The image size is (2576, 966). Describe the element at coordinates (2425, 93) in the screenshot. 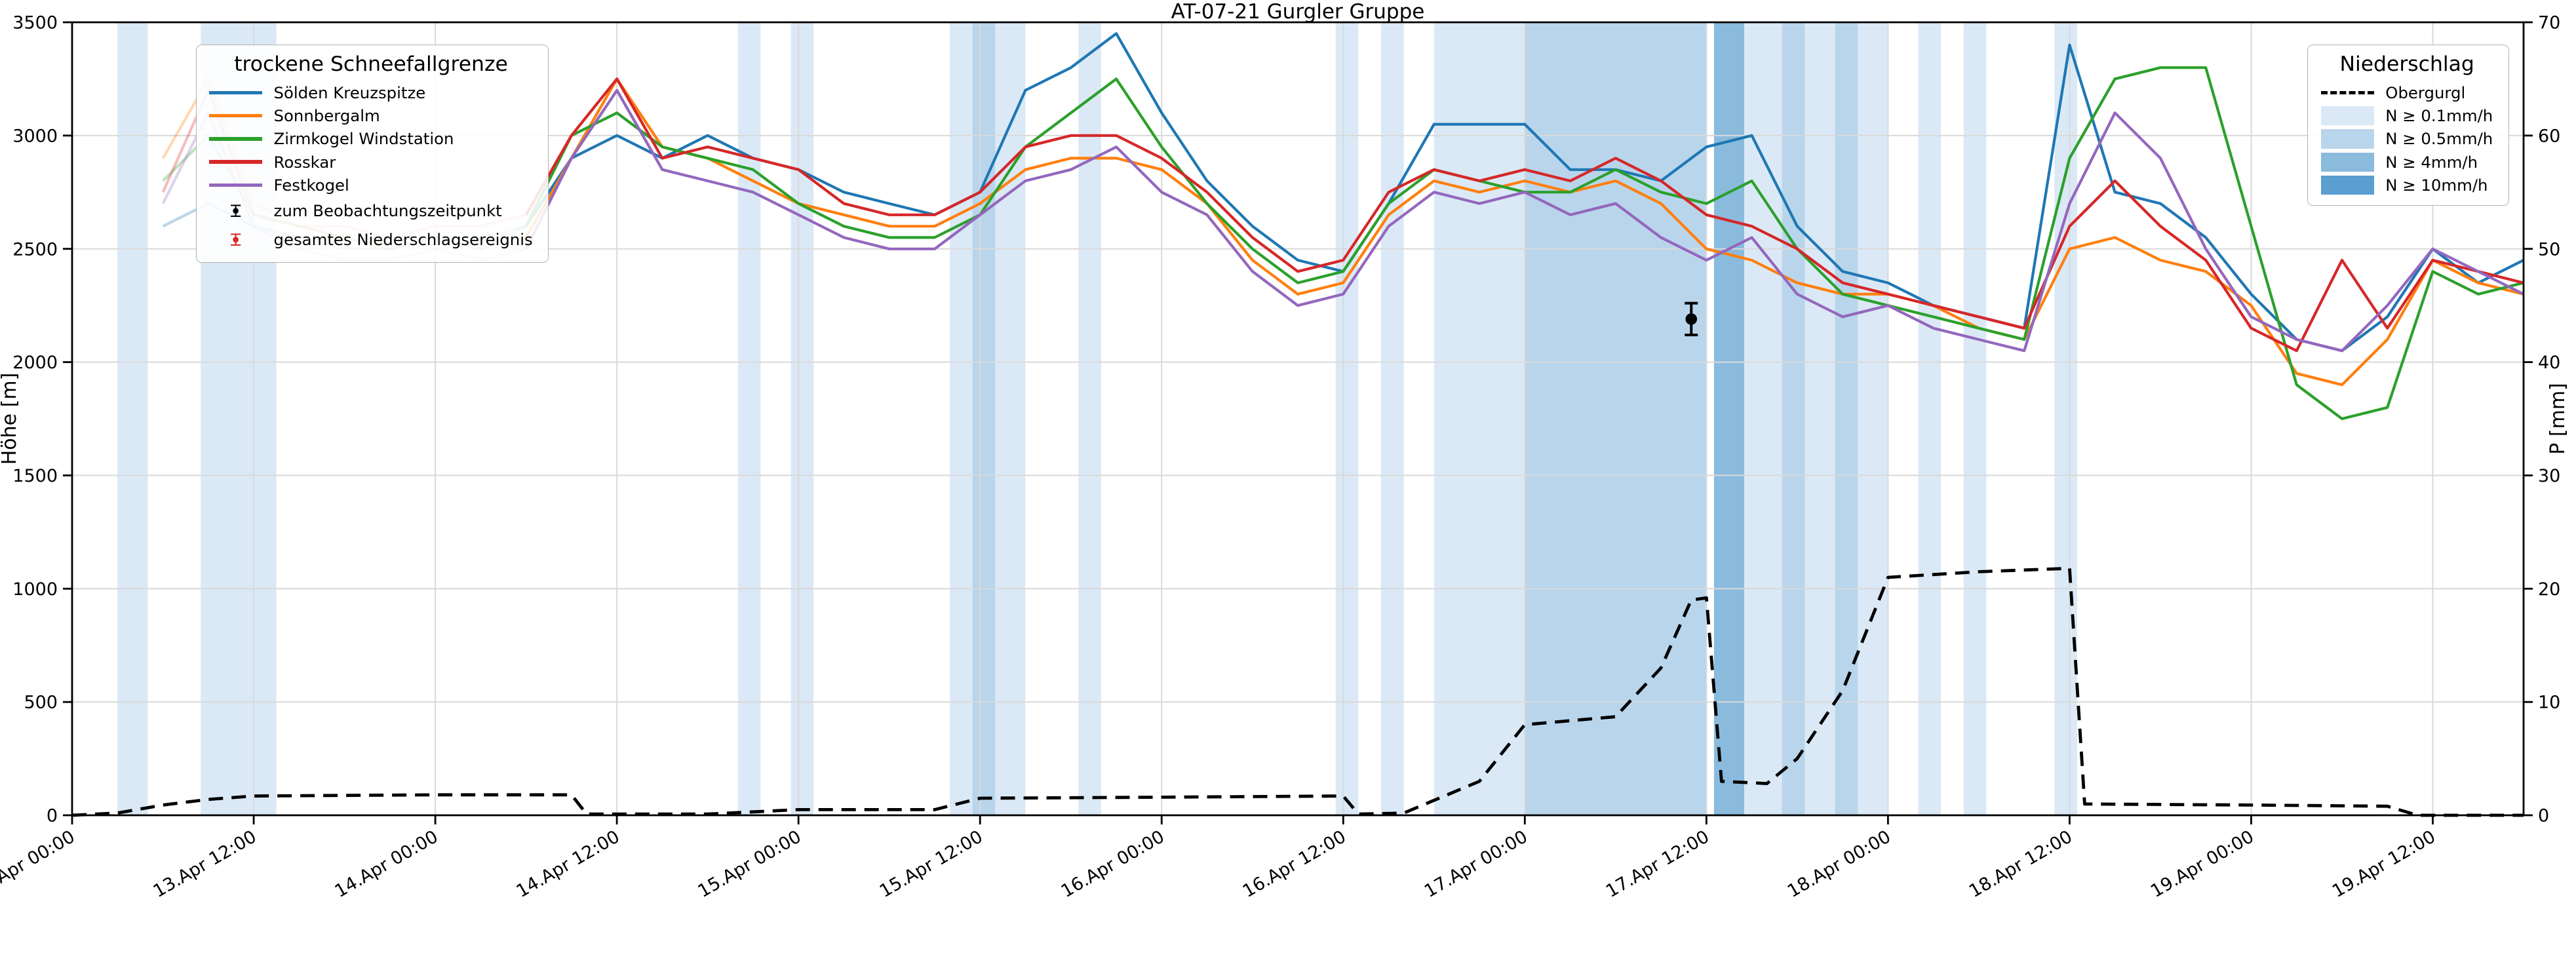

I see `legend-label: Obergurgl` at that location.